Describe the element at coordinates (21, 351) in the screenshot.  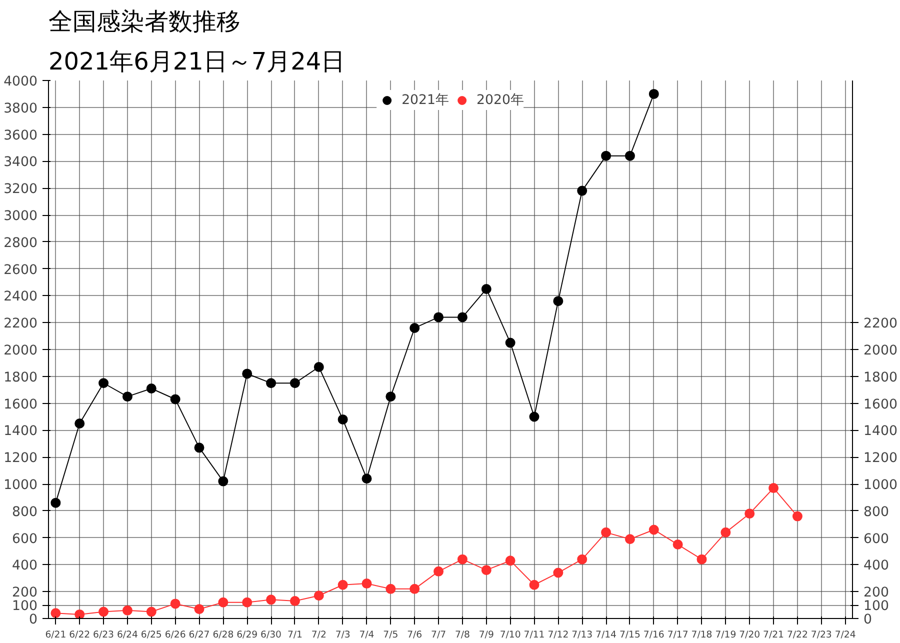
I see `y-tick-label: 2000` at that location.